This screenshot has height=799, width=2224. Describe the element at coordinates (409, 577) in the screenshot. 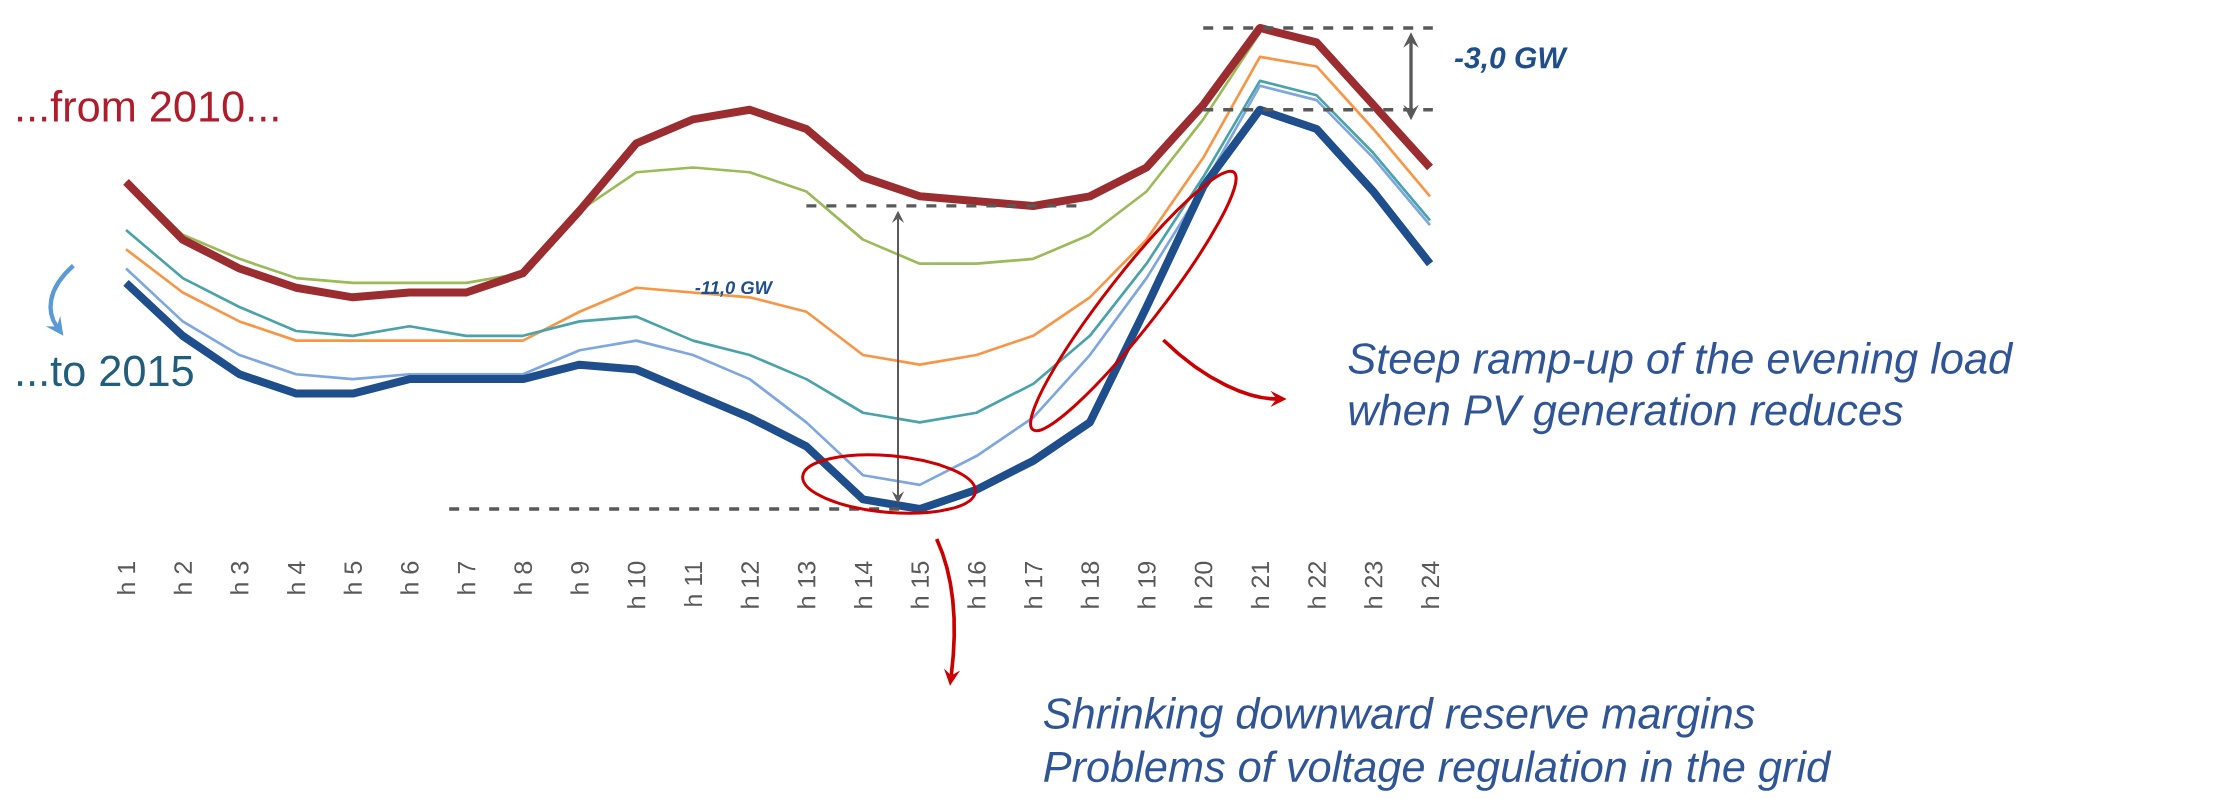

I see `x-tick-label: h 6` at that location.